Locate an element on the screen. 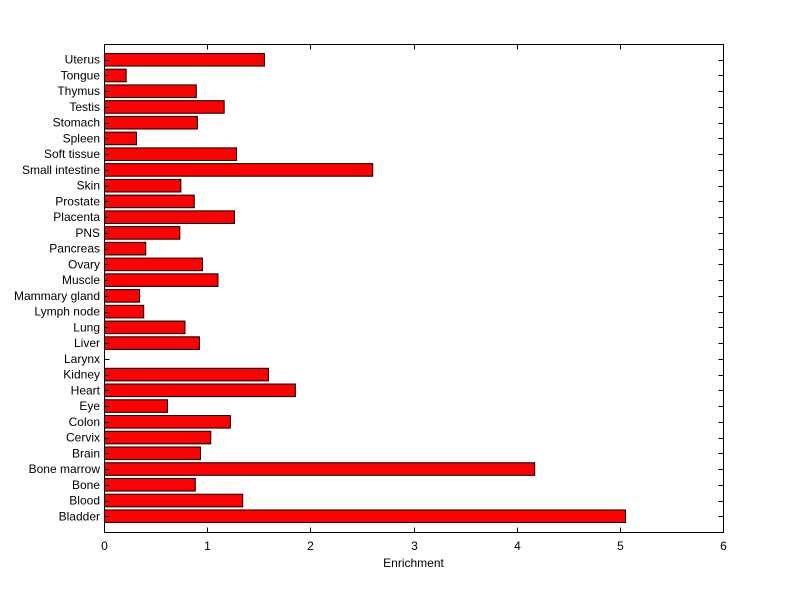 Image resolution: width=800 pixels, height=599 pixels. x-tick-label: 3 is located at coordinates (414, 546).